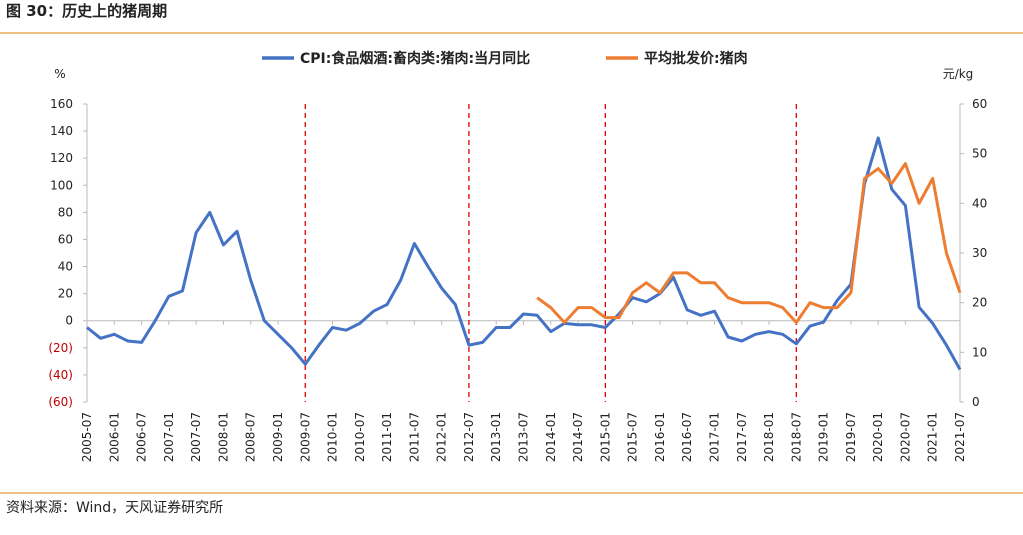 This screenshot has height=535, width=1023. What do you see at coordinates (415, 58) in the screenshot?
I see `legend-label: CPI:食品烟酒:畜肉类:猪肉:当月同比` at bounding box center [415, 58].